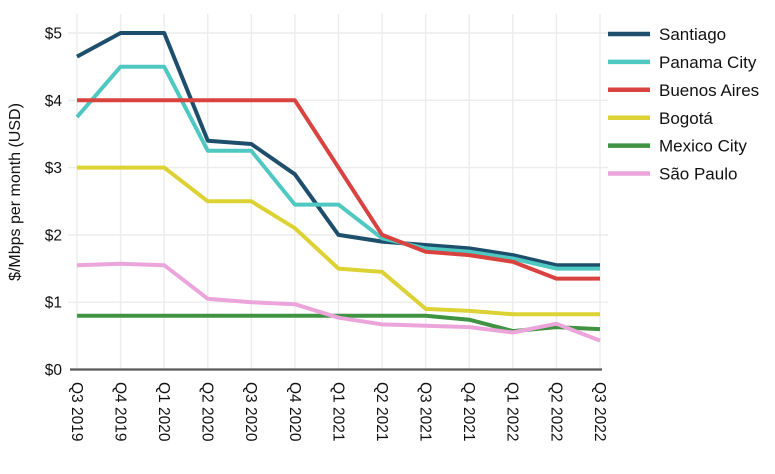 The image size is (775, 474). I want to click on x-tick-label: Q4 2021, so click(468, 411).